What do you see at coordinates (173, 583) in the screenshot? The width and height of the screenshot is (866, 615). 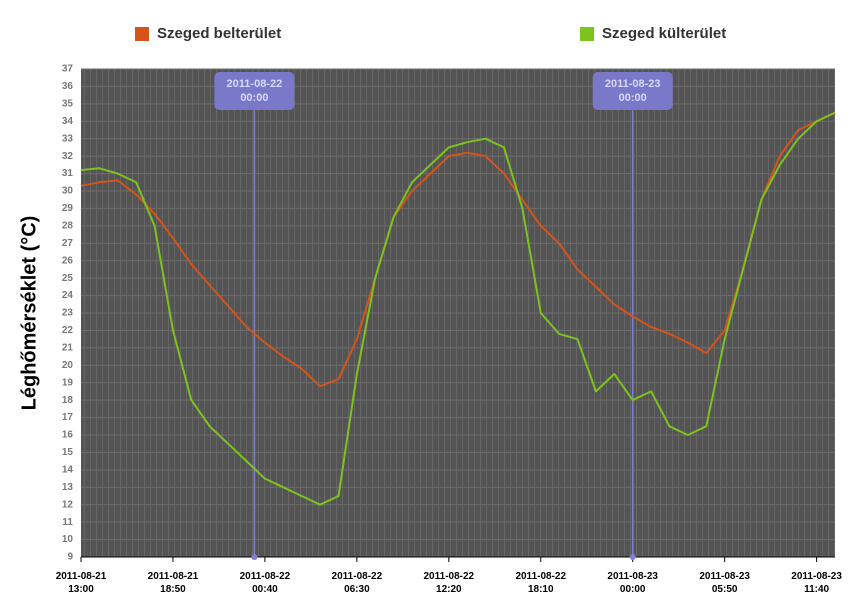 I see `x-tick-label: 2011-08-21 18:50` at bounding box center [173, 583].